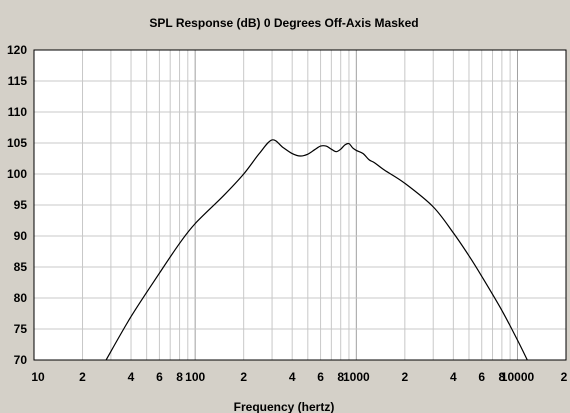 The width and height of the screenshot is (570, 413). I want to click on x-tick-label: 10, so click(38, 377).